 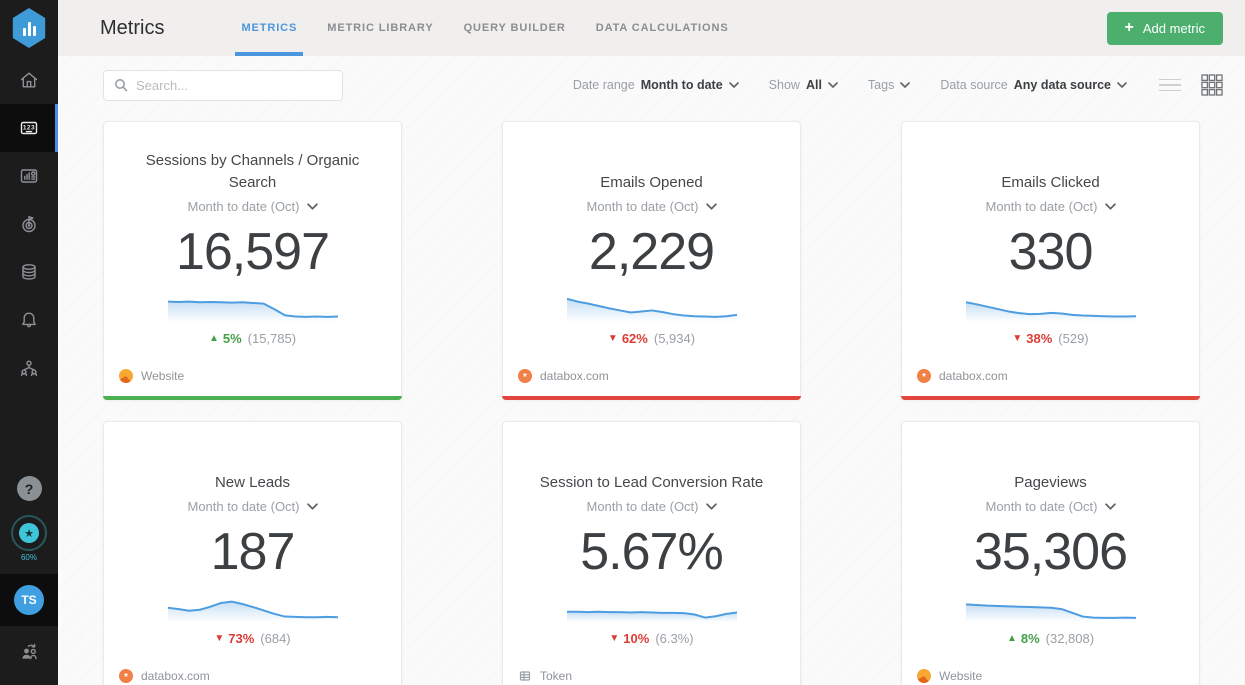 What do you see at coordinates (1050, 338) in the screenshot?
I see `metric-trend: ▼ 38% (529)` at bounding box center [1050, 338].